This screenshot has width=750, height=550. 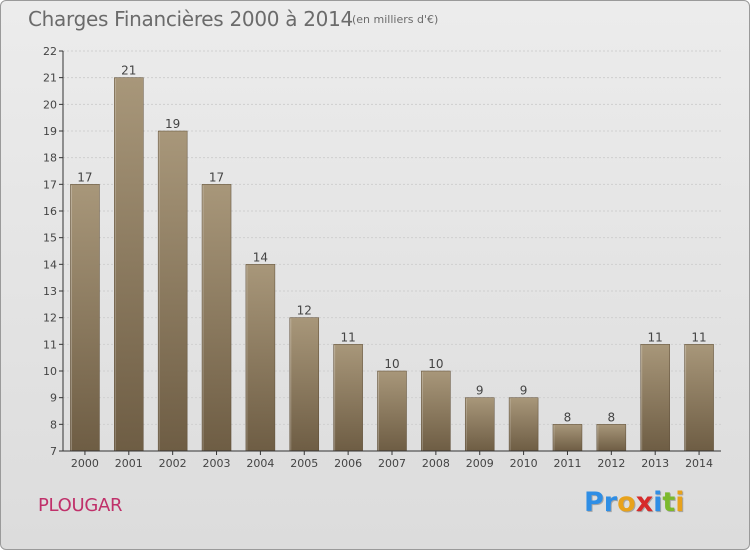 What do you see at coordinates (128, 71) in the screenshot?
I see `bar-value-label: 21` at bounding box center [128, 71].